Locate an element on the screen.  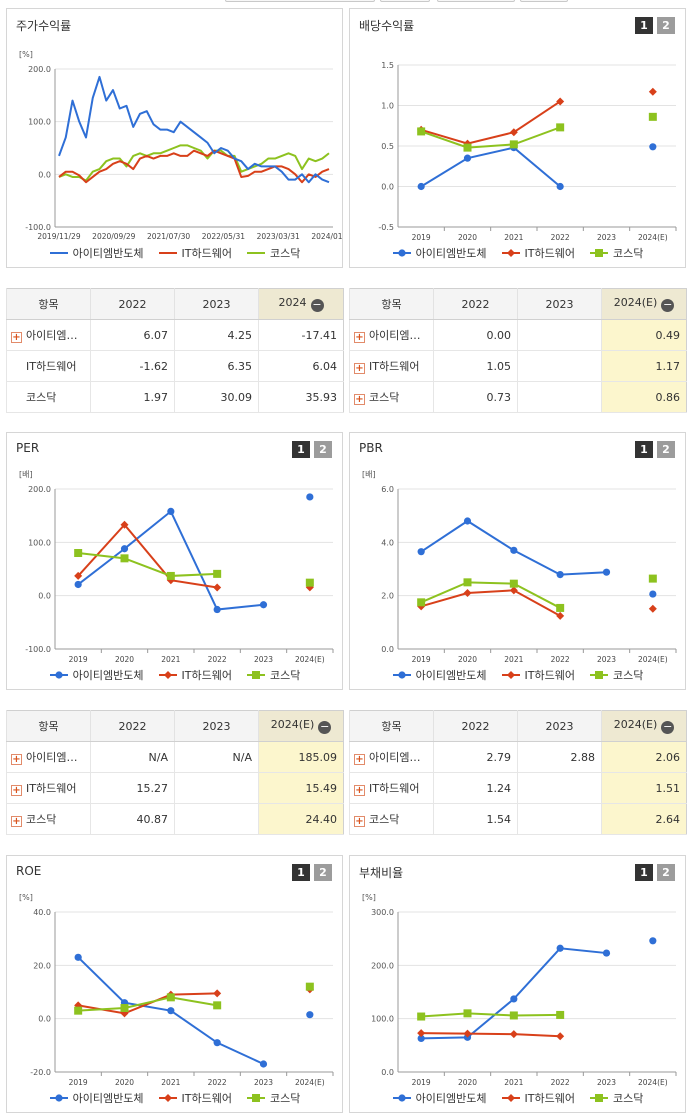
value-cell: 1.05 is located at coordinates (475, 366).